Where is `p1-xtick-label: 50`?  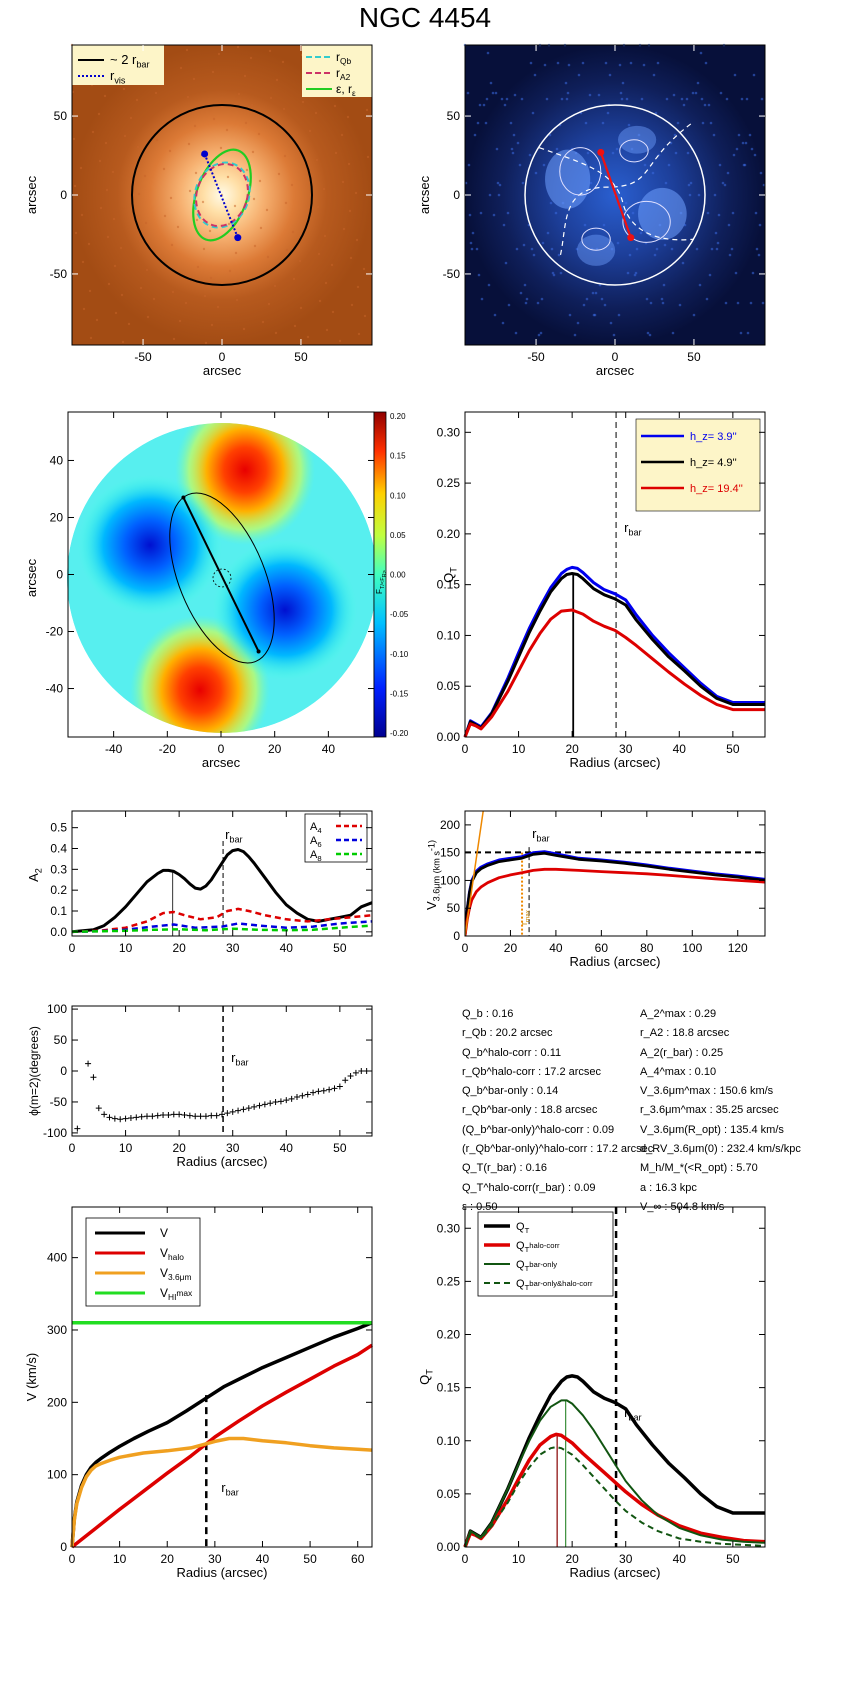 p1-xtick-label: 50 is located at coordinates (301, 357).